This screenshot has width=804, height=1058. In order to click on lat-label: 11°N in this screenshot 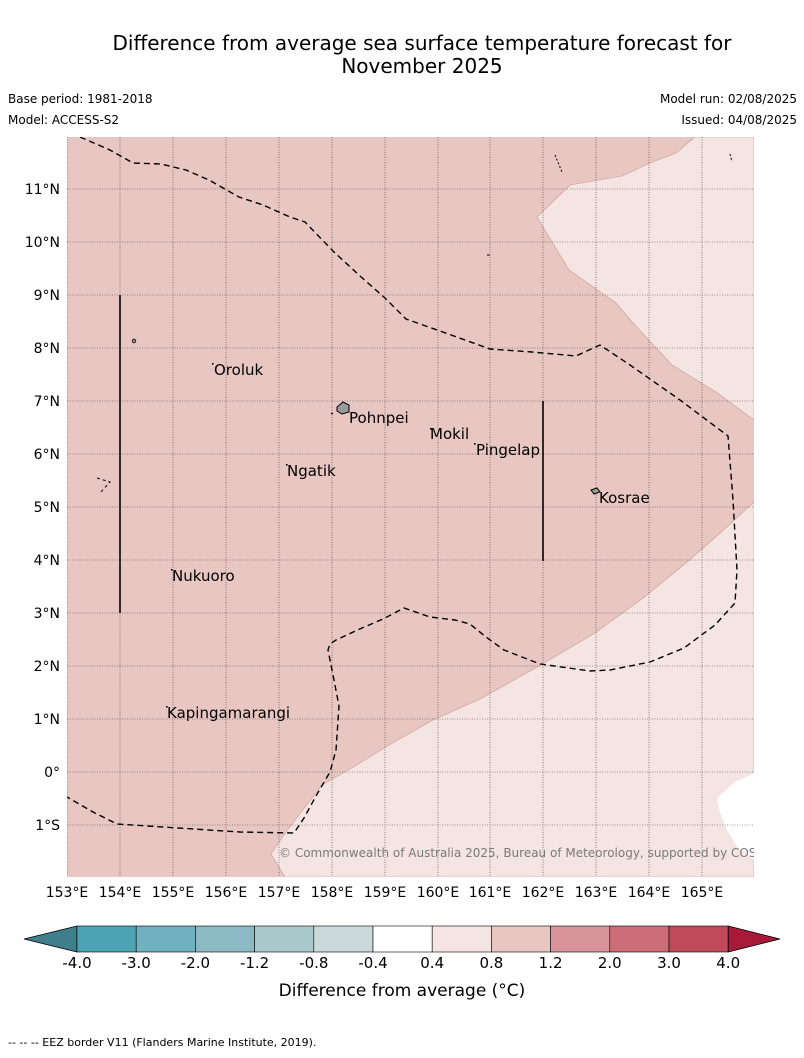, I will do `click(42, 190)`.